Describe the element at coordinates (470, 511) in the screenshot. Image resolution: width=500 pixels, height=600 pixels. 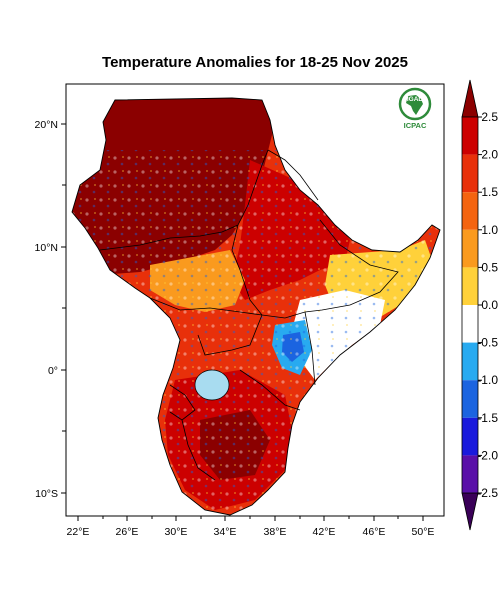
I see `colorbar-under-arrow` at that location.